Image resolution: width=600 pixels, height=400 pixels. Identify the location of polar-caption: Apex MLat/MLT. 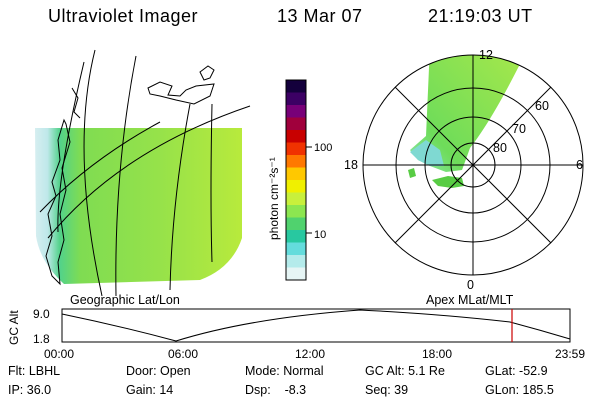
(470, 300).